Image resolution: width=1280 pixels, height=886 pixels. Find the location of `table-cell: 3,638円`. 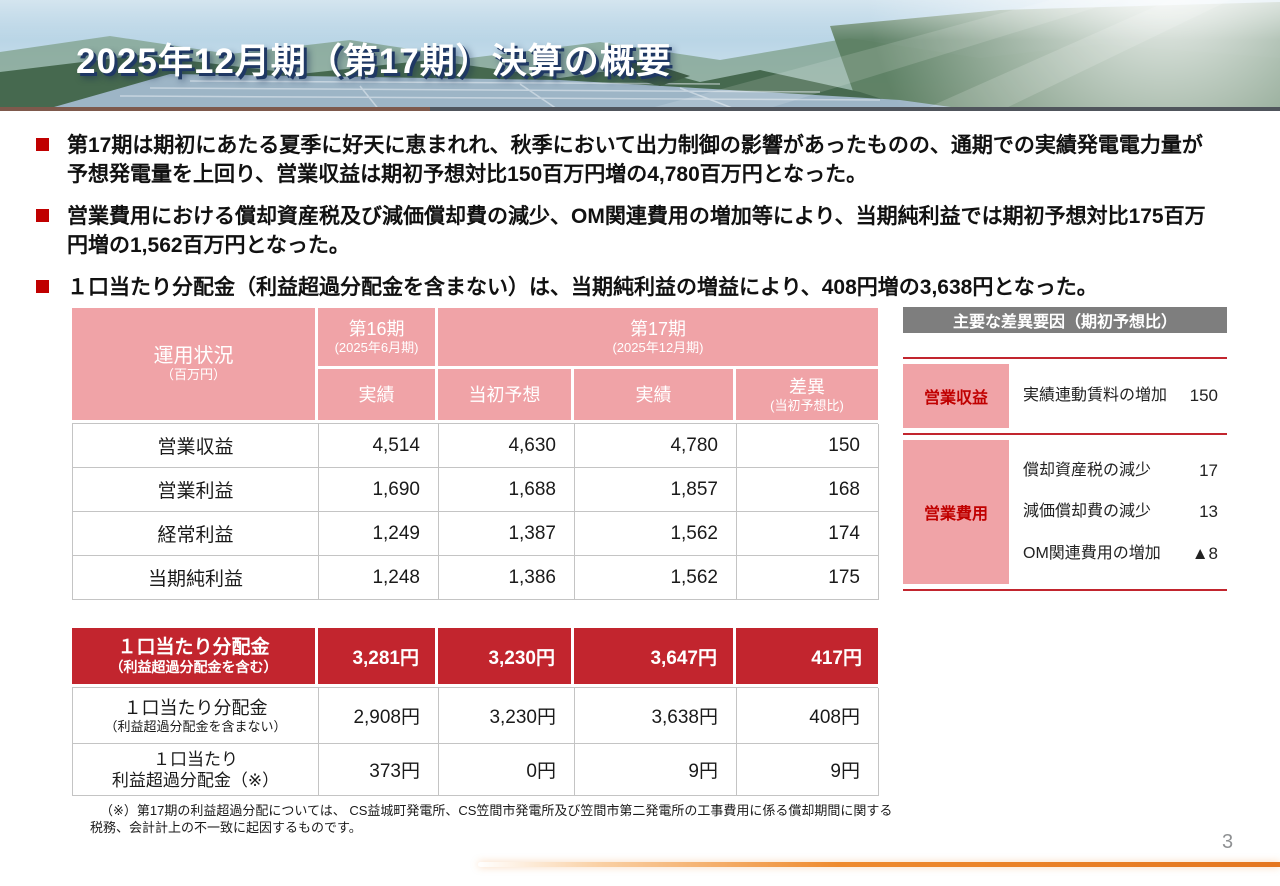

table-cell: 3,638円 is located at coordinates (656, 716).